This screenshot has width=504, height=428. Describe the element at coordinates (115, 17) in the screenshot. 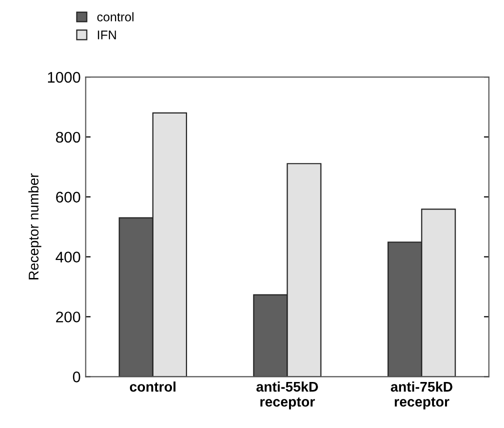

I see `legend-label: control` at that location.